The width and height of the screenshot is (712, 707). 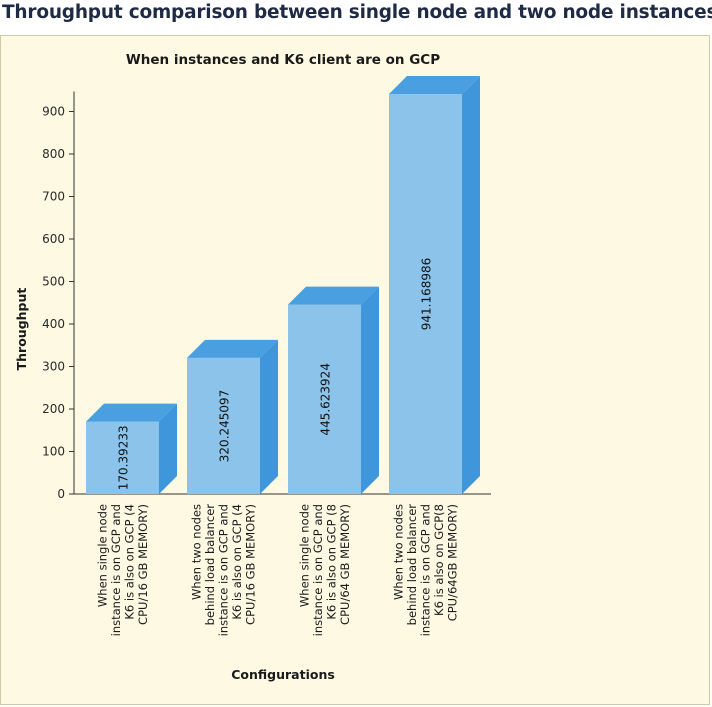 What do you see at coordinates (453, 562) in the screenshot?
I see `category-label-line: CPU/64GB MEMORY)` at bounding box center [453, 562].